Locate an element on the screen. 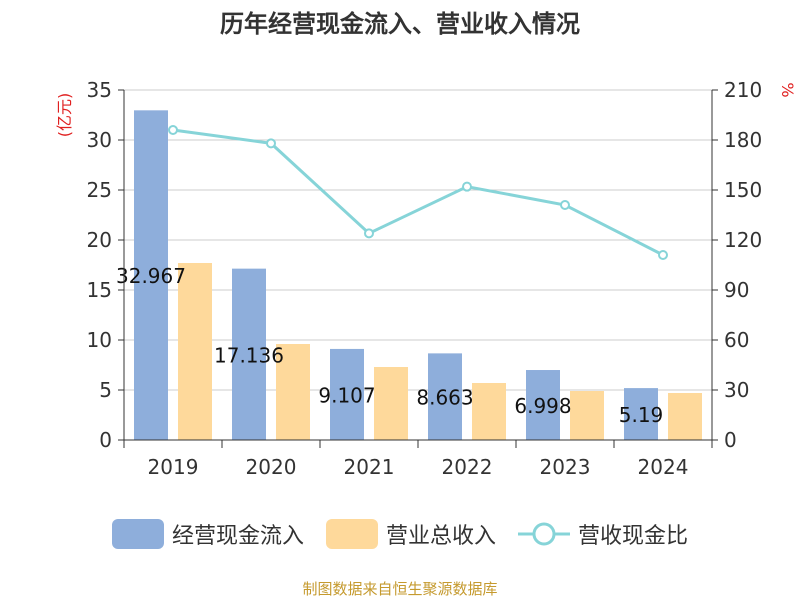 The height and width of the screenshot is (600, 800). left-axis-tick-label: 30 is located at coordinates (99, 140).